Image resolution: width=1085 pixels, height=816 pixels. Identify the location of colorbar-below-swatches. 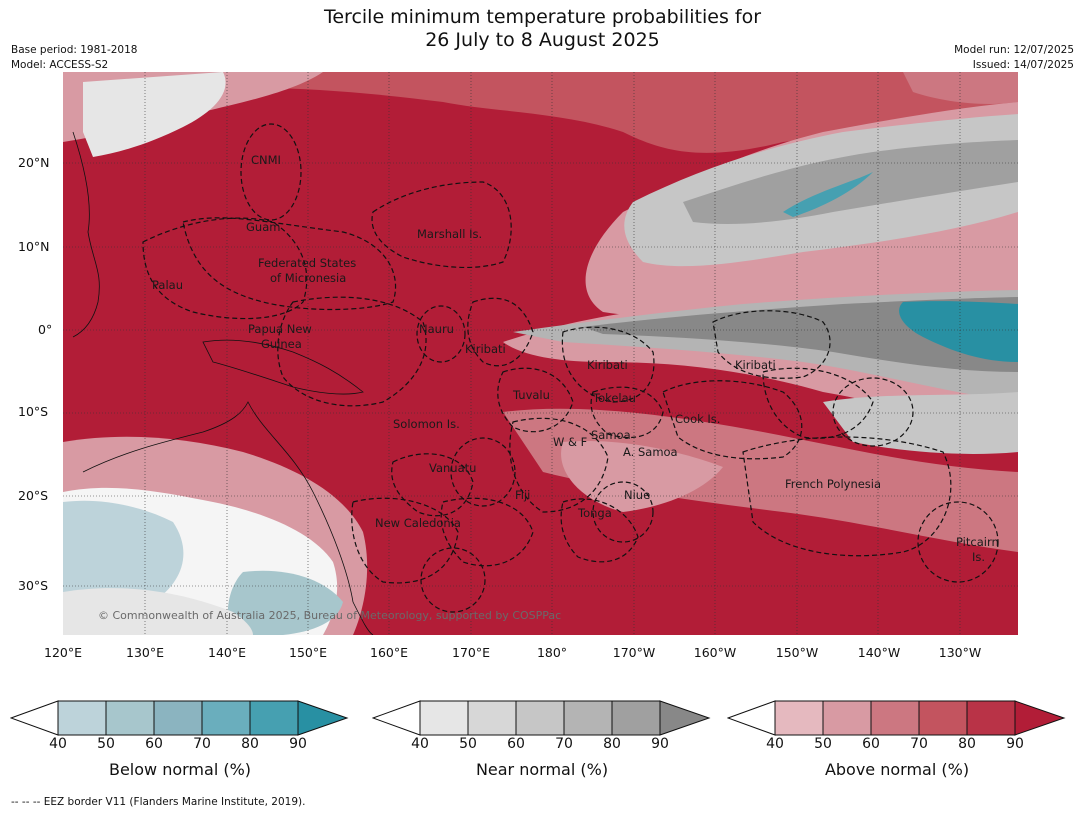
(178, 718).